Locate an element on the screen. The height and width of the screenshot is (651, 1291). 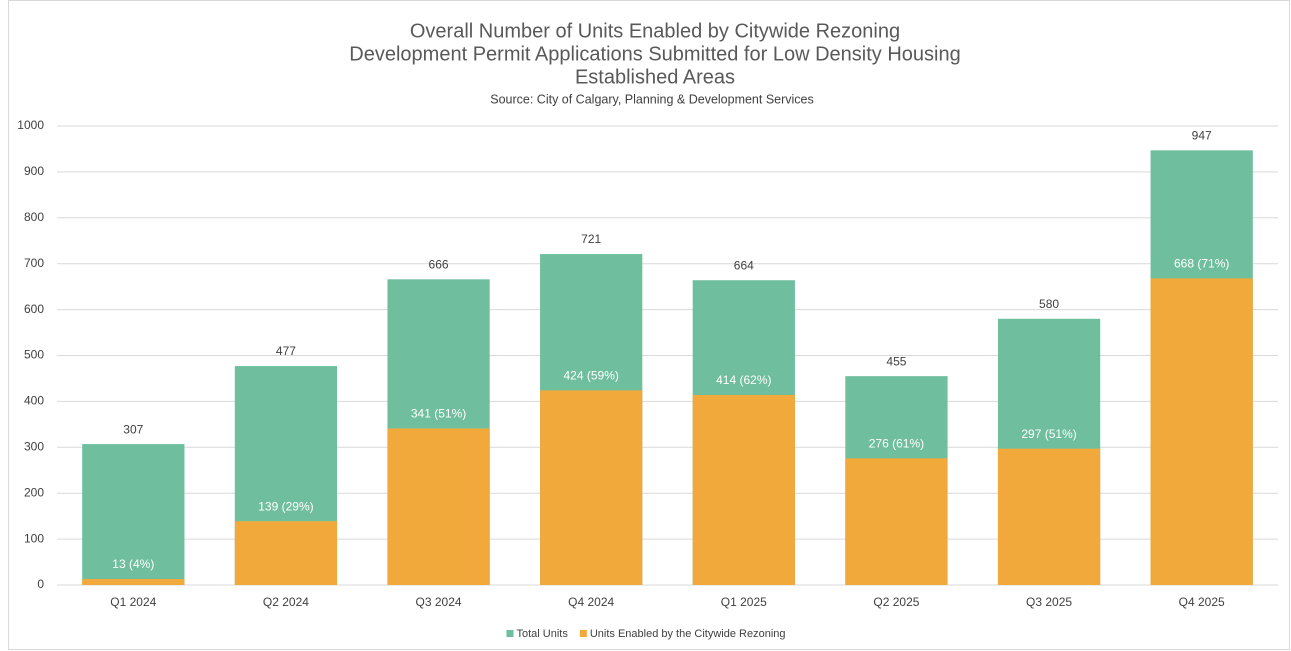
y-tick-label: 200 is located at coordinates (34, 492).